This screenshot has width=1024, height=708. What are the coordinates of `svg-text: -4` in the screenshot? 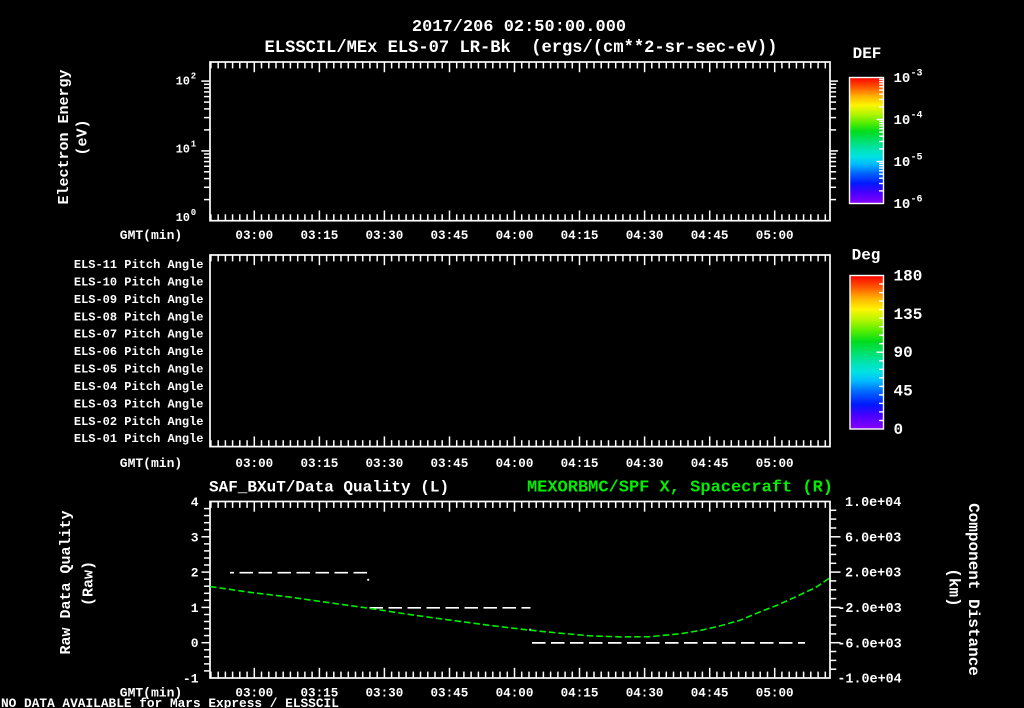 It's located at (917, 116).